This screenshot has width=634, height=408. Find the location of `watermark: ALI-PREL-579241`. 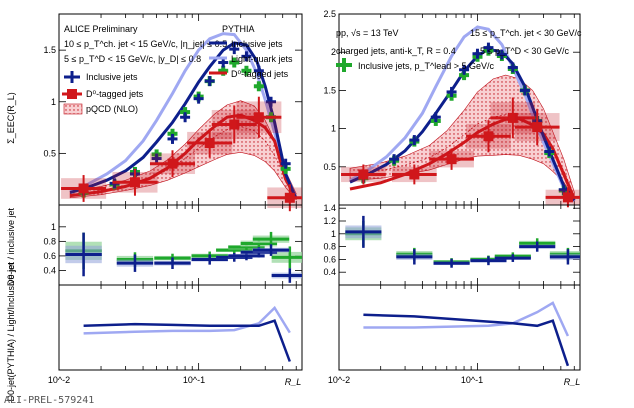

watermark: ALI-PREL-579241 is located at coordinates (49, 400).